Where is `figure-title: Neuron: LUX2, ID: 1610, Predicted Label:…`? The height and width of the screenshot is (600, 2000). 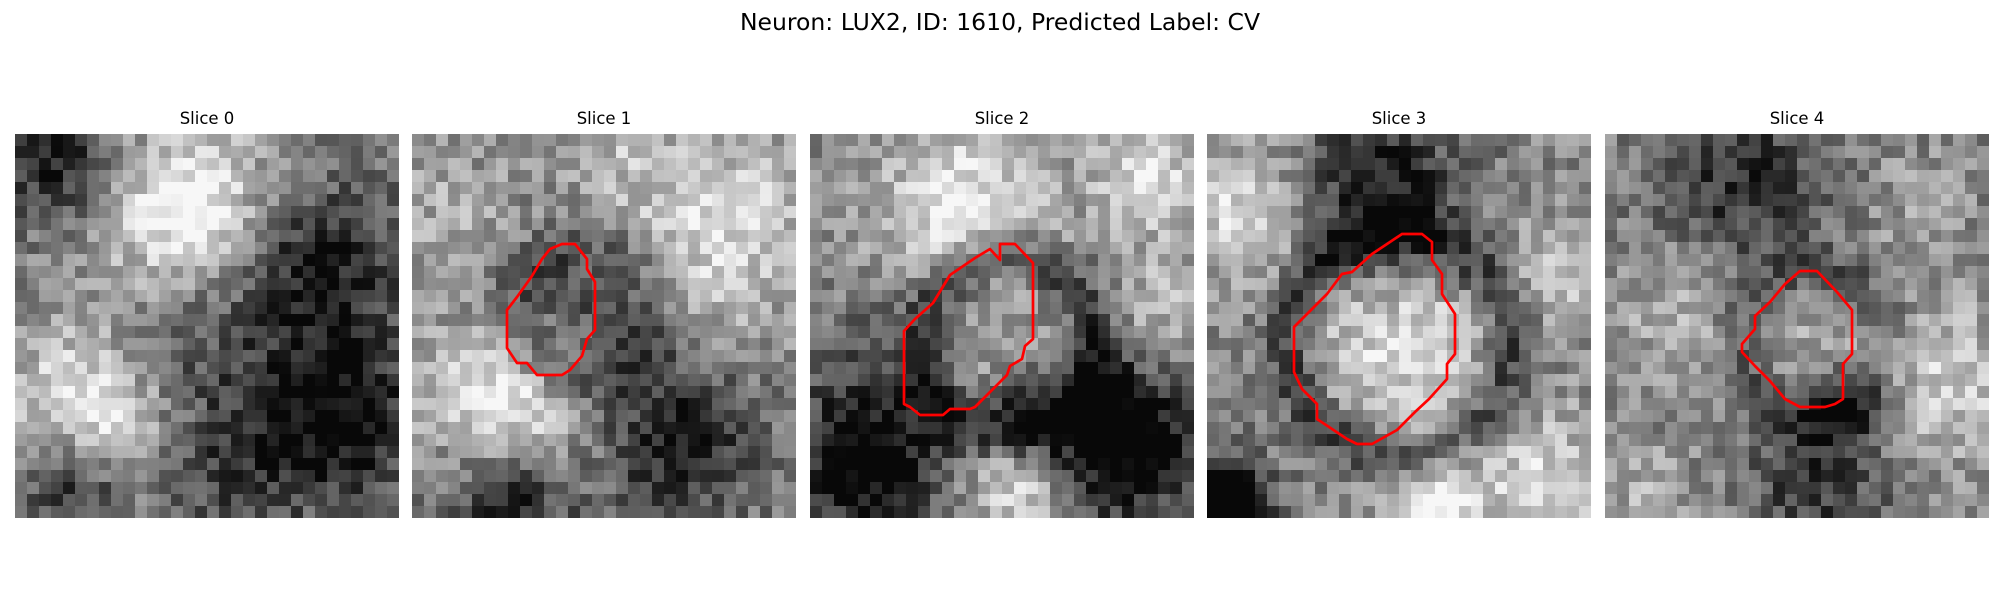 figure-title: Neuron: LUX2, ID: 1610, Predicted Label:… is located at coordinates (1000, 22).